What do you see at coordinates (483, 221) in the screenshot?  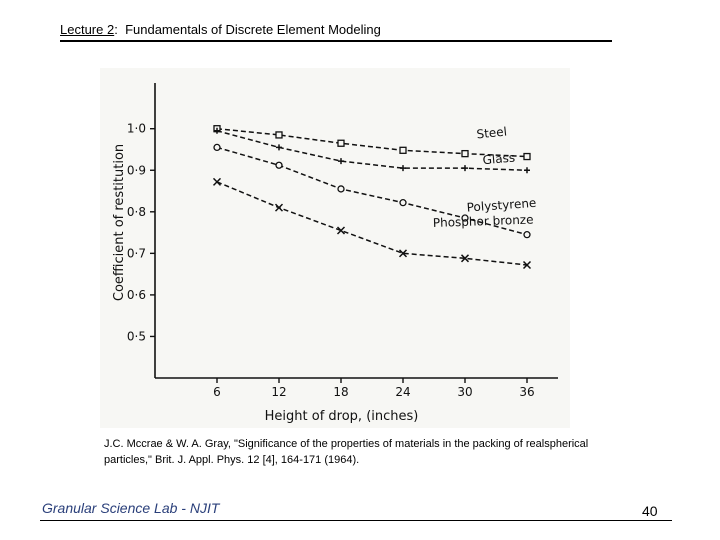 I see `series-label-phosphor-bronze: Phosphor bronze` at bounding box center [483, 221].